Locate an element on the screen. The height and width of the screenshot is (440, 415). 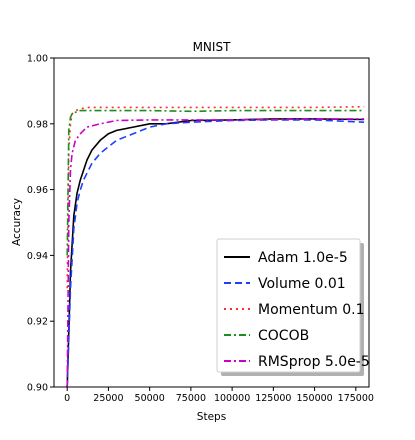
x-tick-label: 125000 is located at coordinates (273, 398).